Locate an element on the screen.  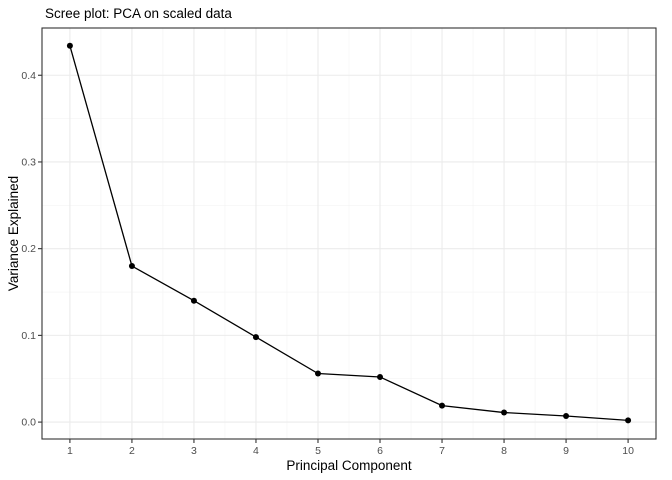
y-axis: 0.0 0.1 0.2 0.3 0.4 is located at coordinates (31, 249).